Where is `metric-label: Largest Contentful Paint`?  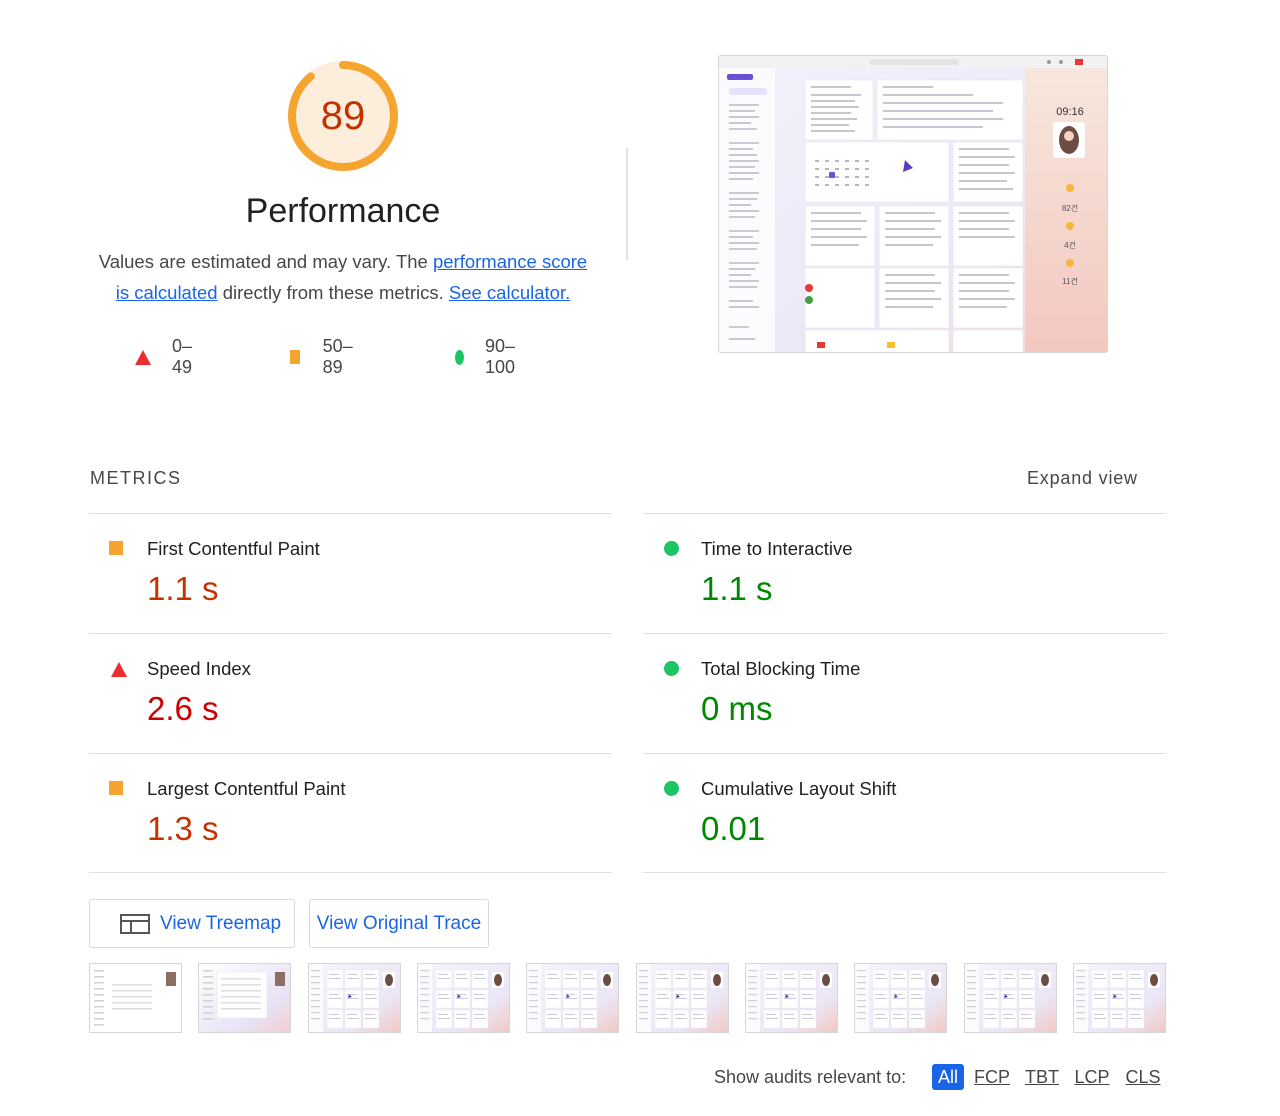 metric-label: Largest Contentful Paint is located at coordinates (246, 788).